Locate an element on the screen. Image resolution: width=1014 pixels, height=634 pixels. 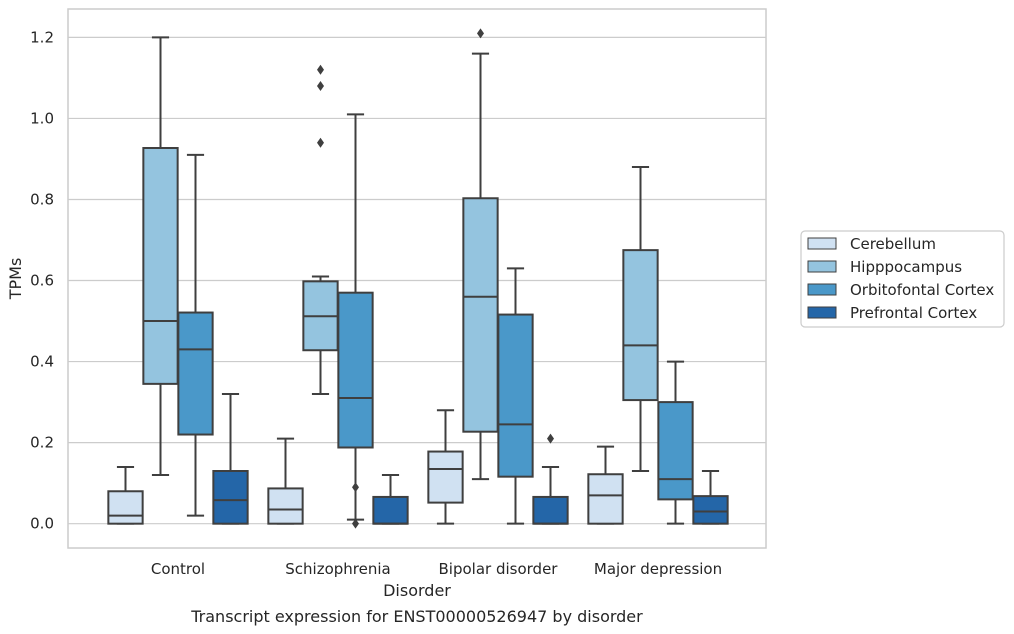
y-tick-label: 0.2 is located at coordinates (42, 443).